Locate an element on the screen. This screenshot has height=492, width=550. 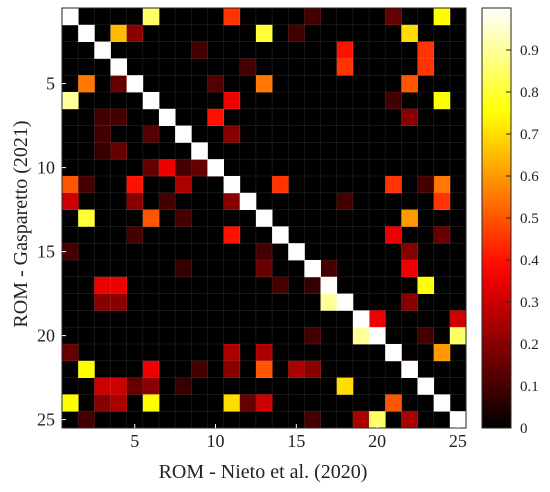
y-tick-label: 5 is located at coordinates (50, 84).